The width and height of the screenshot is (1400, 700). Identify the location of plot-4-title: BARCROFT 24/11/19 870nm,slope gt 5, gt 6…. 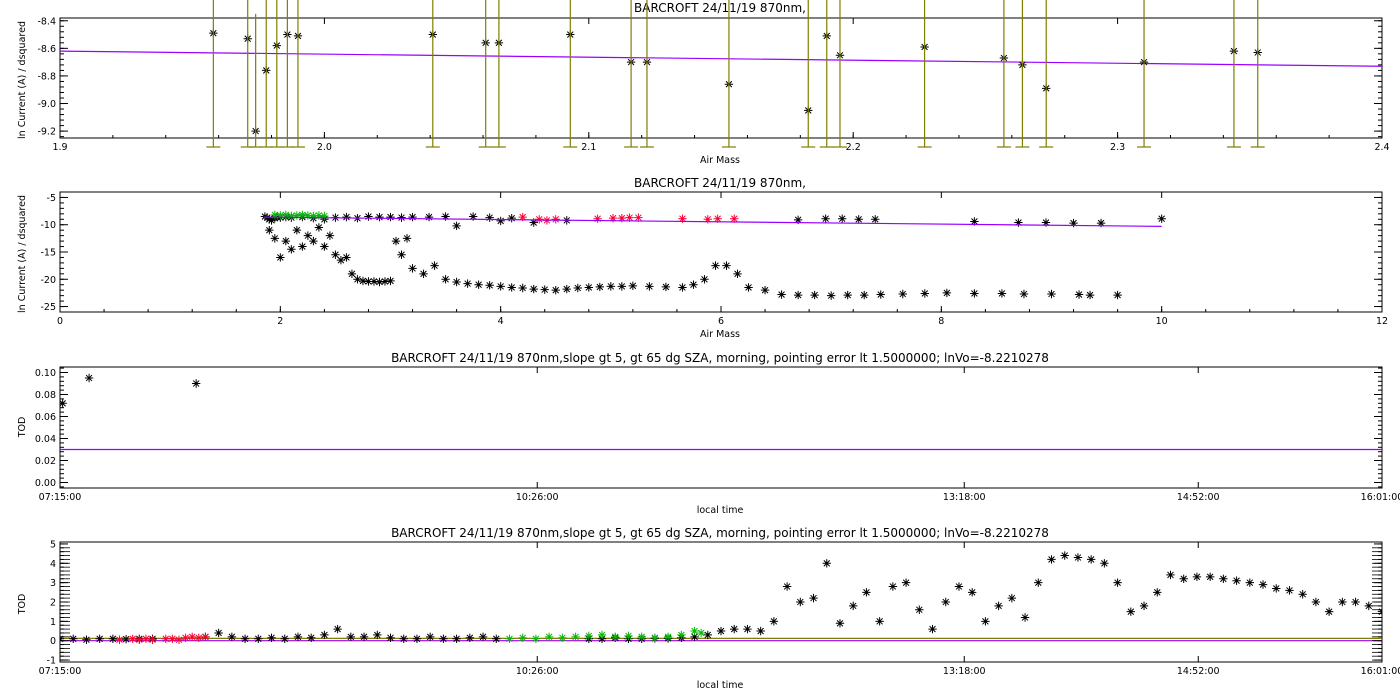
(720, 533).